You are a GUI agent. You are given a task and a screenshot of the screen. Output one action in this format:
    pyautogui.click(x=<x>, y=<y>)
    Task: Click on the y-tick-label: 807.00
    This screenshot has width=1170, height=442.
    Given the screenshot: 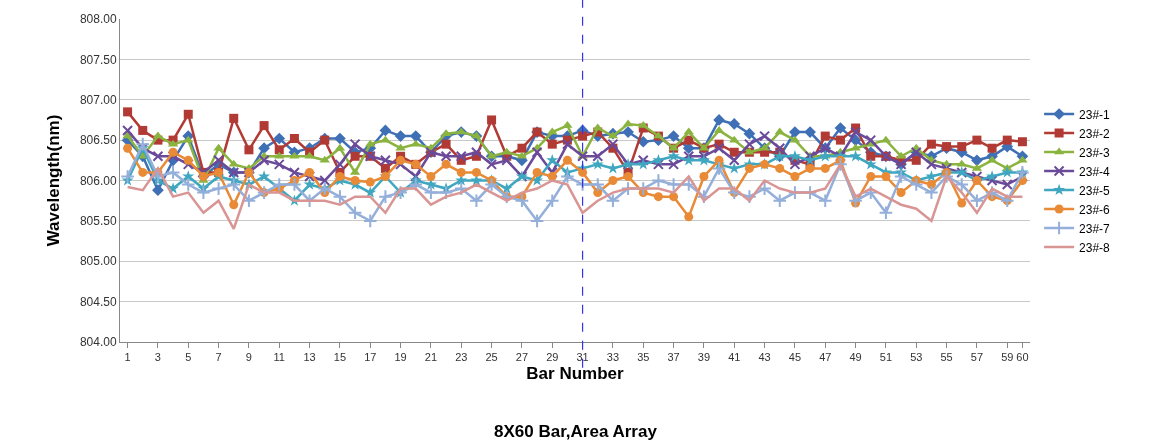 What is the action you would take?
    pyautogui.click(x=98, y=99)
    